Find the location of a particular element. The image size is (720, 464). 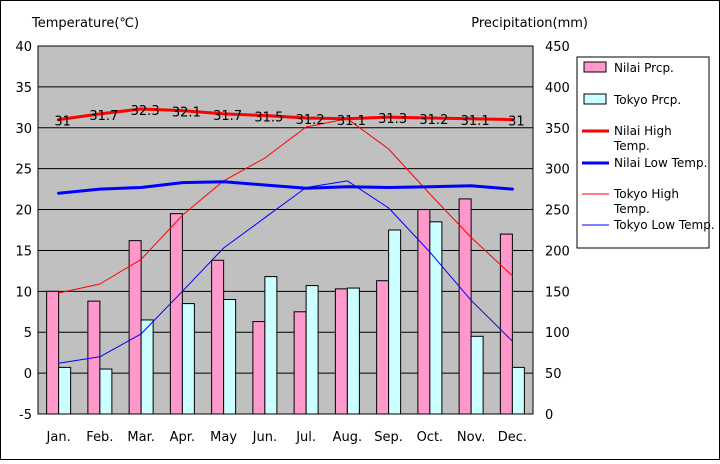

y-right-ticks: 0 50 100 150 200 250 300 350 400 450 is located at coordinates (557, 231).